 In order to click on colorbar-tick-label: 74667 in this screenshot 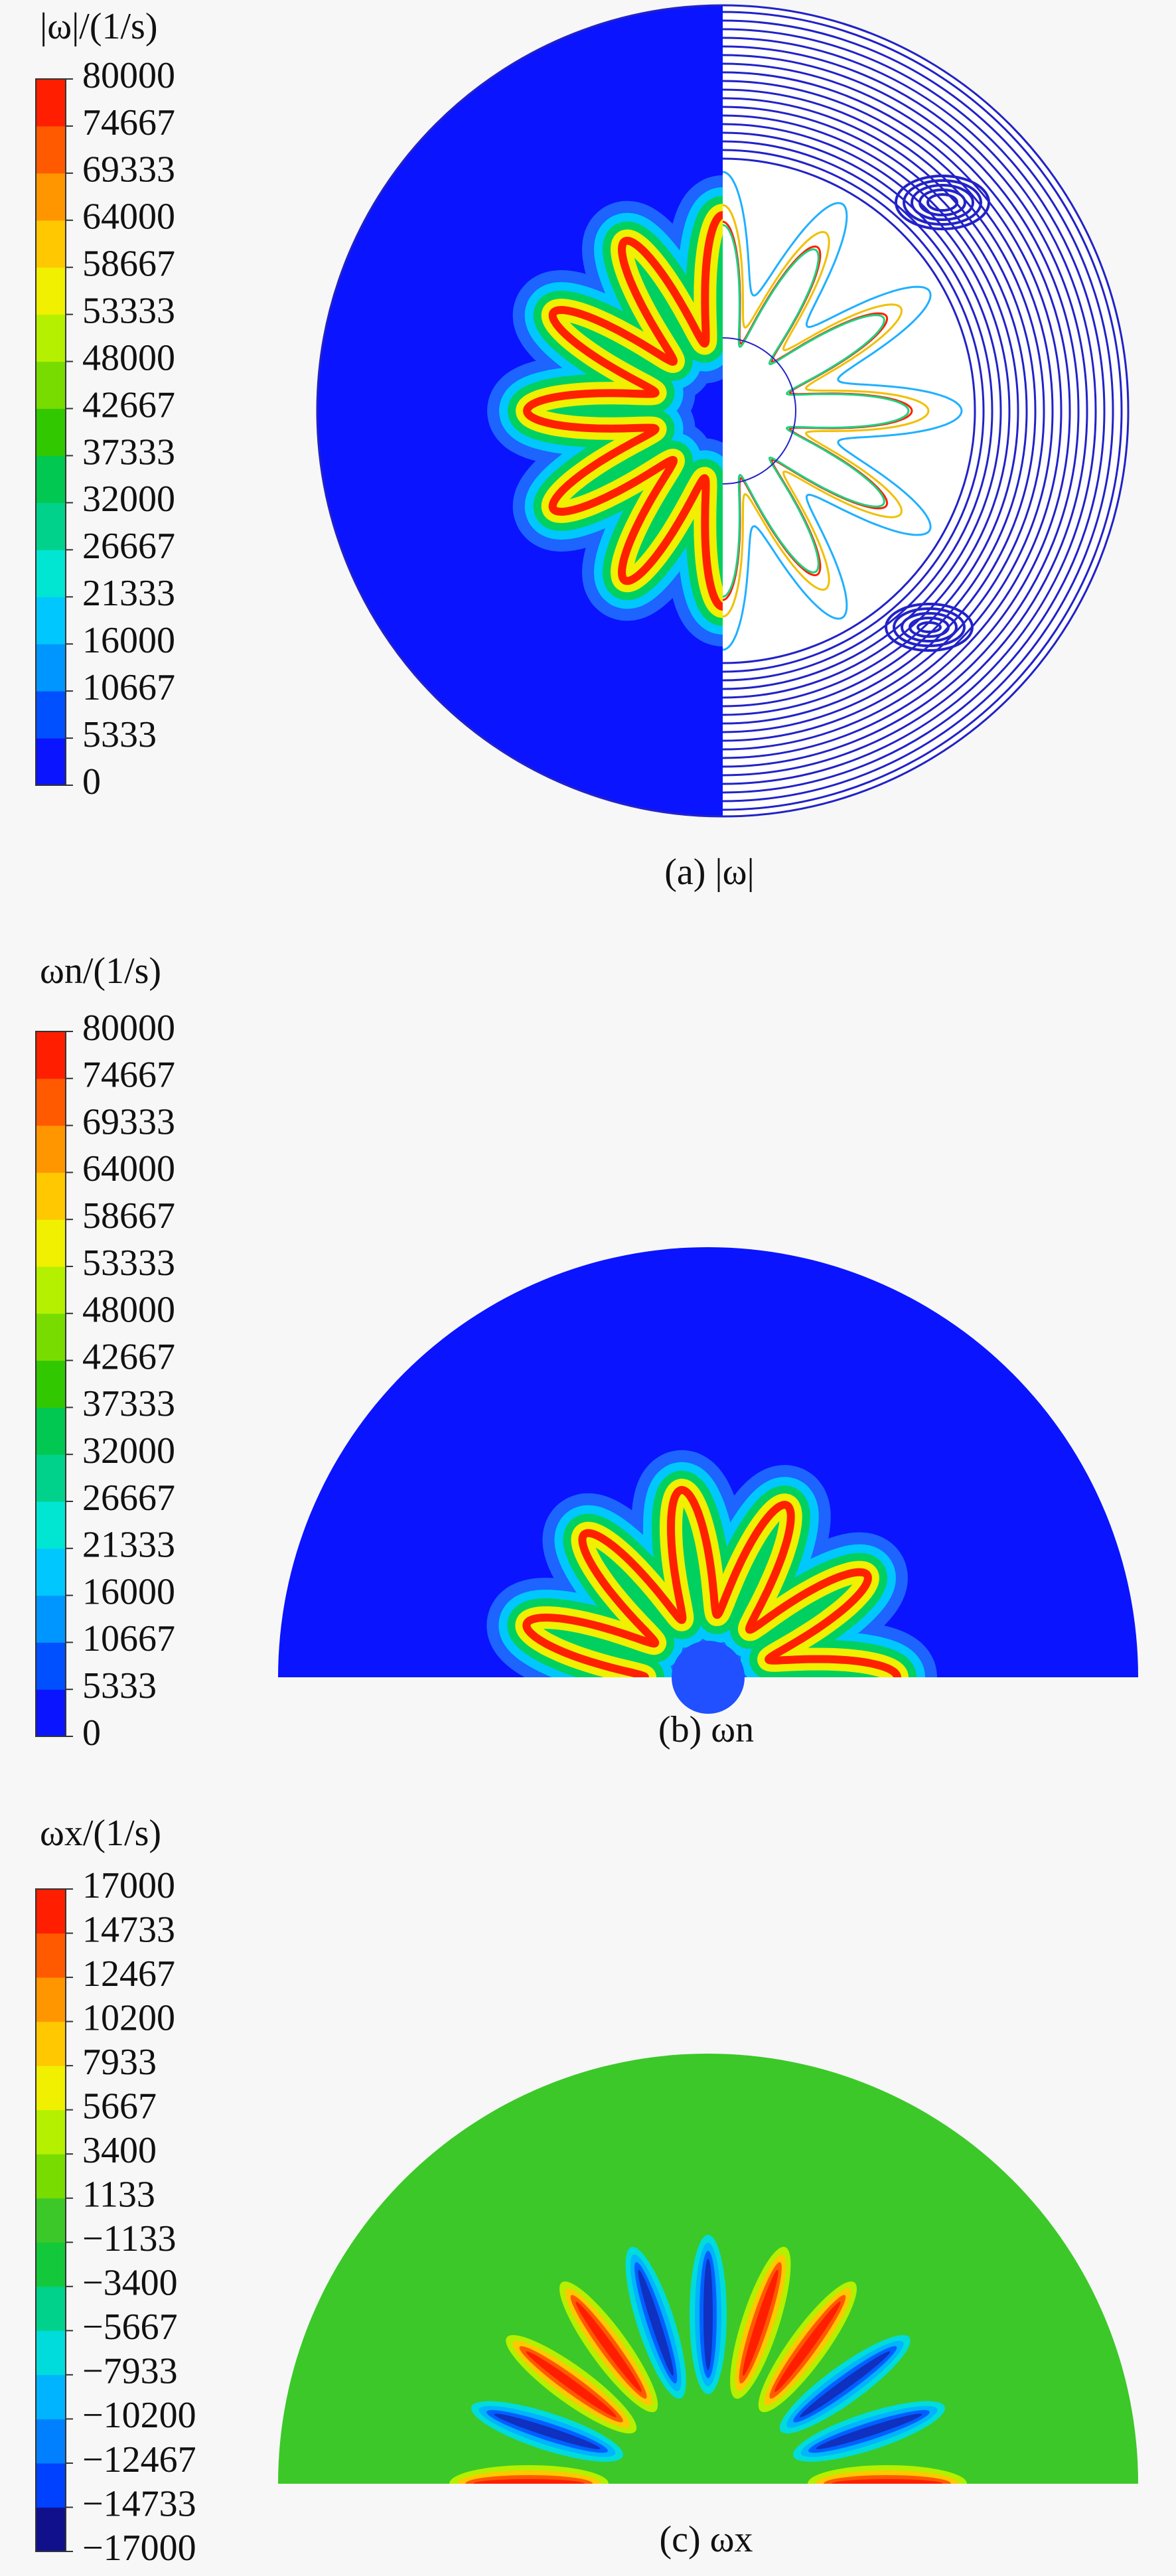, I will do `click(128, 122)`.